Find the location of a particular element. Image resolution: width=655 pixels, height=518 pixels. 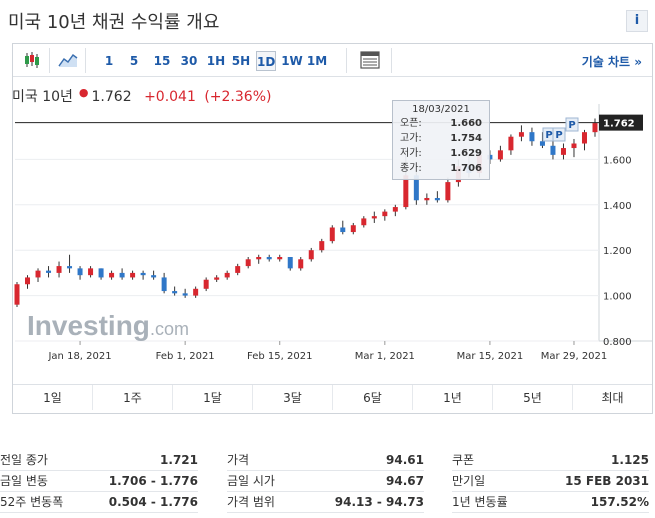

stat-row: 가격 94.61 is located at coordinates (325, 460).